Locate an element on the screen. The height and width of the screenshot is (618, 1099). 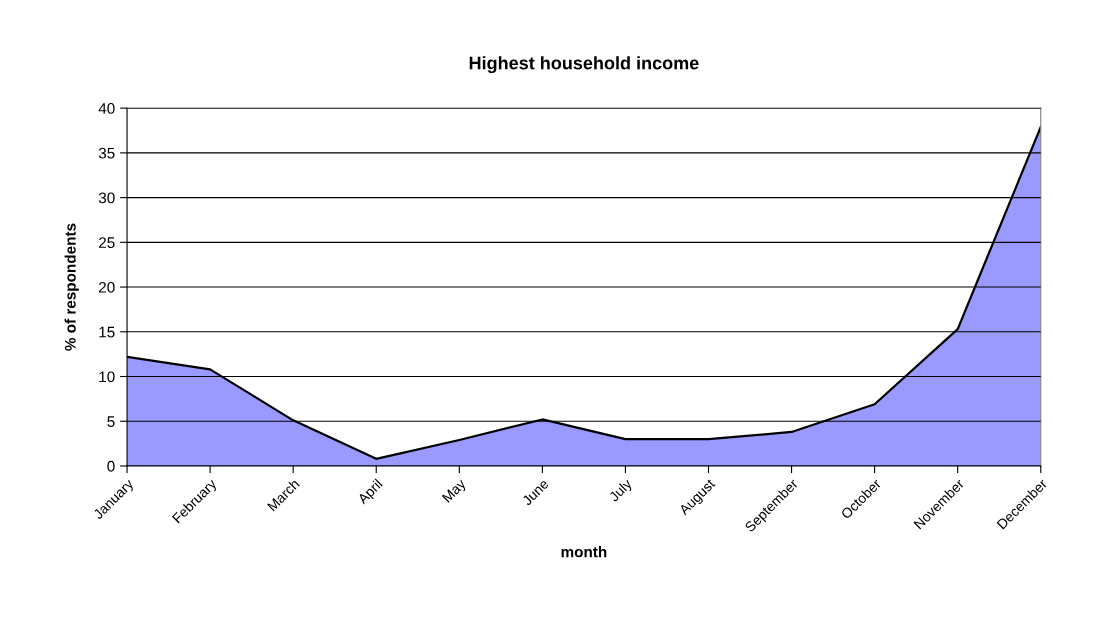
x-tick-label: May is located at coordinates (455, 491).